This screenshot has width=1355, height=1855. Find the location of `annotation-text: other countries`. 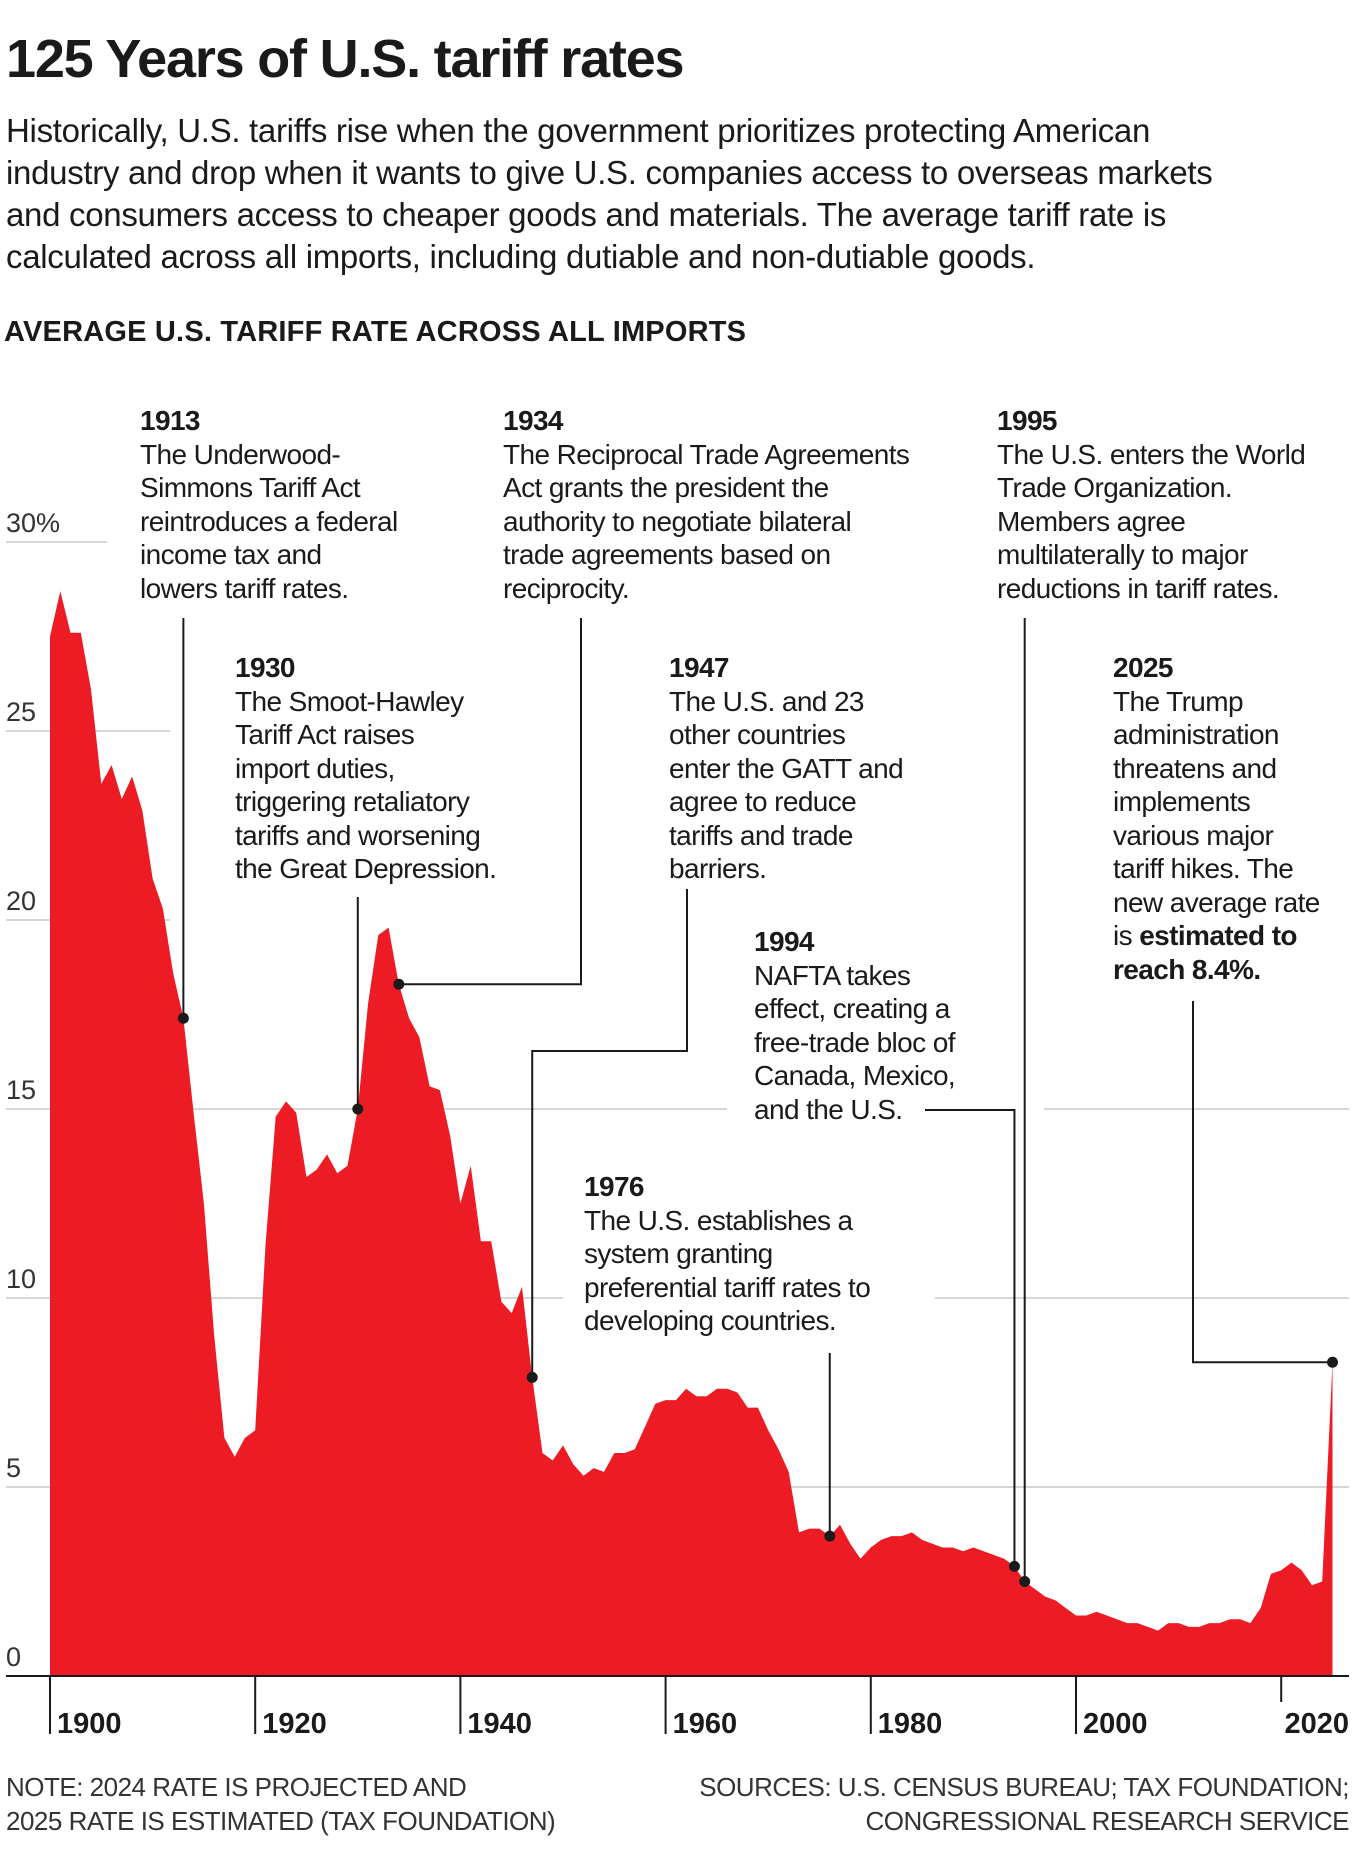

annotation-text: other countries is located at coordinates (757, 734).